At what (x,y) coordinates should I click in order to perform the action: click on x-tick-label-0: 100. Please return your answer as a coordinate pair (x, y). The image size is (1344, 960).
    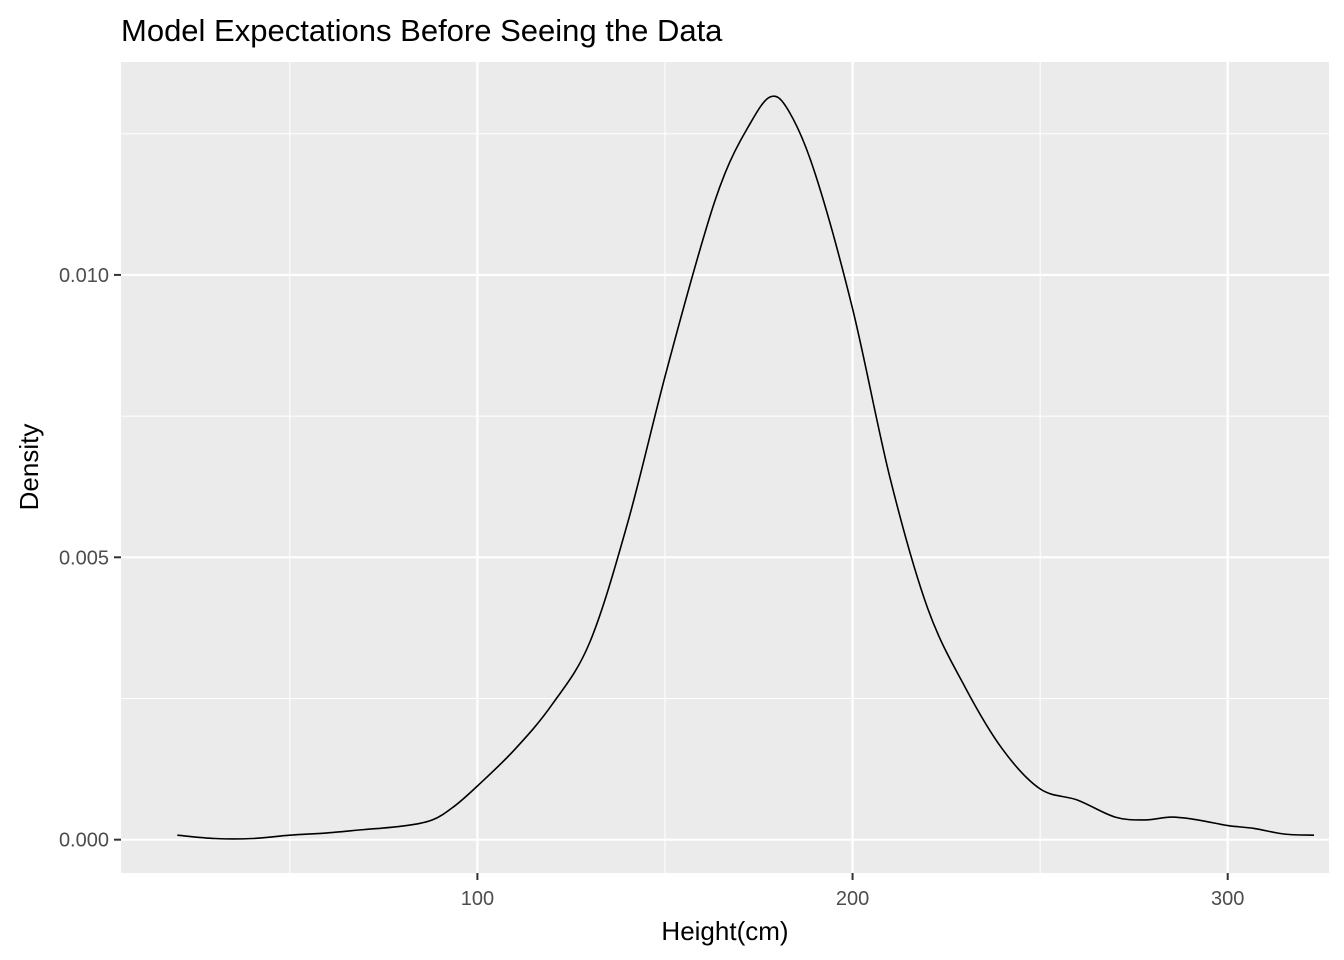
    Looking at the image, I should click on (477, 899).